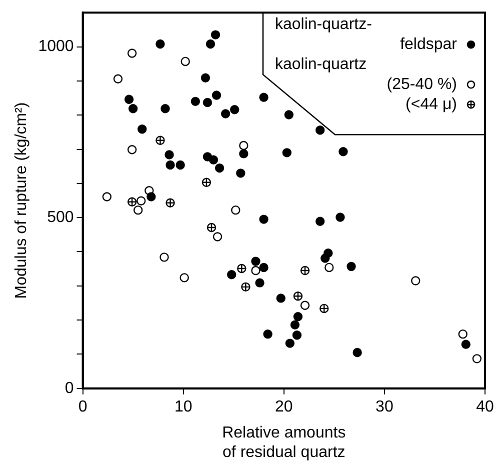  What do you see at coordinates (21, 200) in the screenshot?
I see `y-axis-title: Modulus of rupture (kg/cm²)` at bounding box center [21, 200].